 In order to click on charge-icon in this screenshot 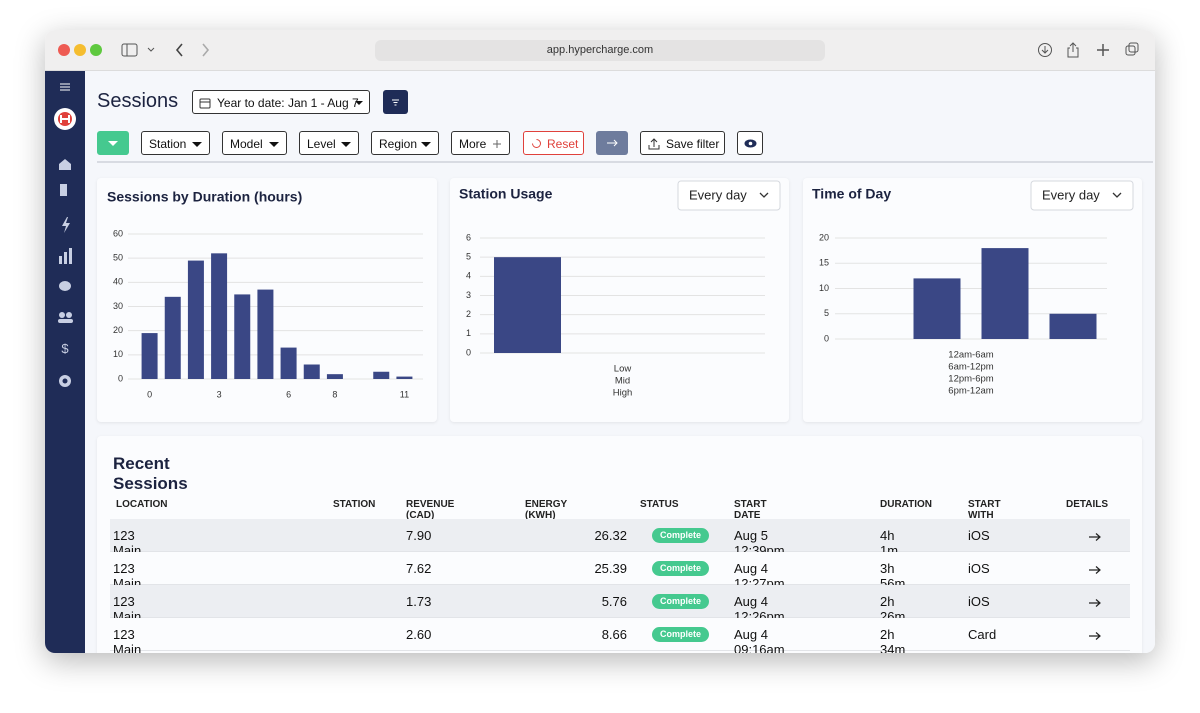, I will do `click(66, 225)`.